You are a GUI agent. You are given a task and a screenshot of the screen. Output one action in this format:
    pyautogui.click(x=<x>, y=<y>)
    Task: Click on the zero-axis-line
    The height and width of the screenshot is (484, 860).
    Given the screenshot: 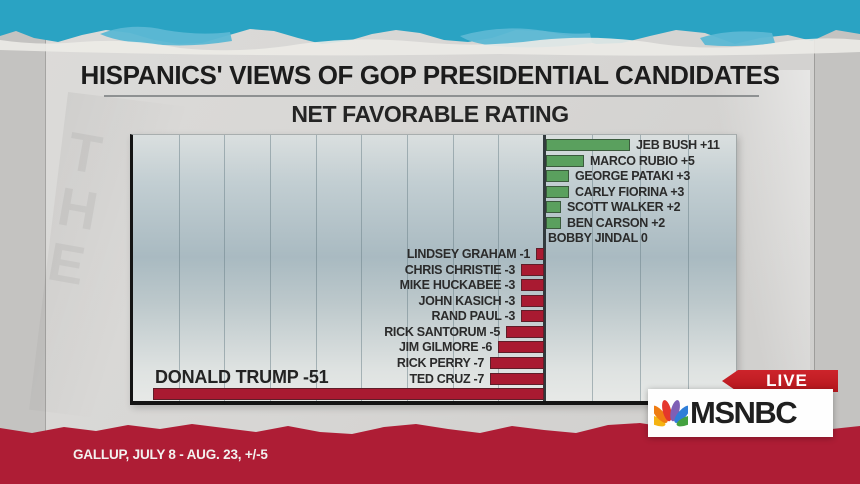 What is the action you would take?
    pyautogui.click(x=544, y=268)
    